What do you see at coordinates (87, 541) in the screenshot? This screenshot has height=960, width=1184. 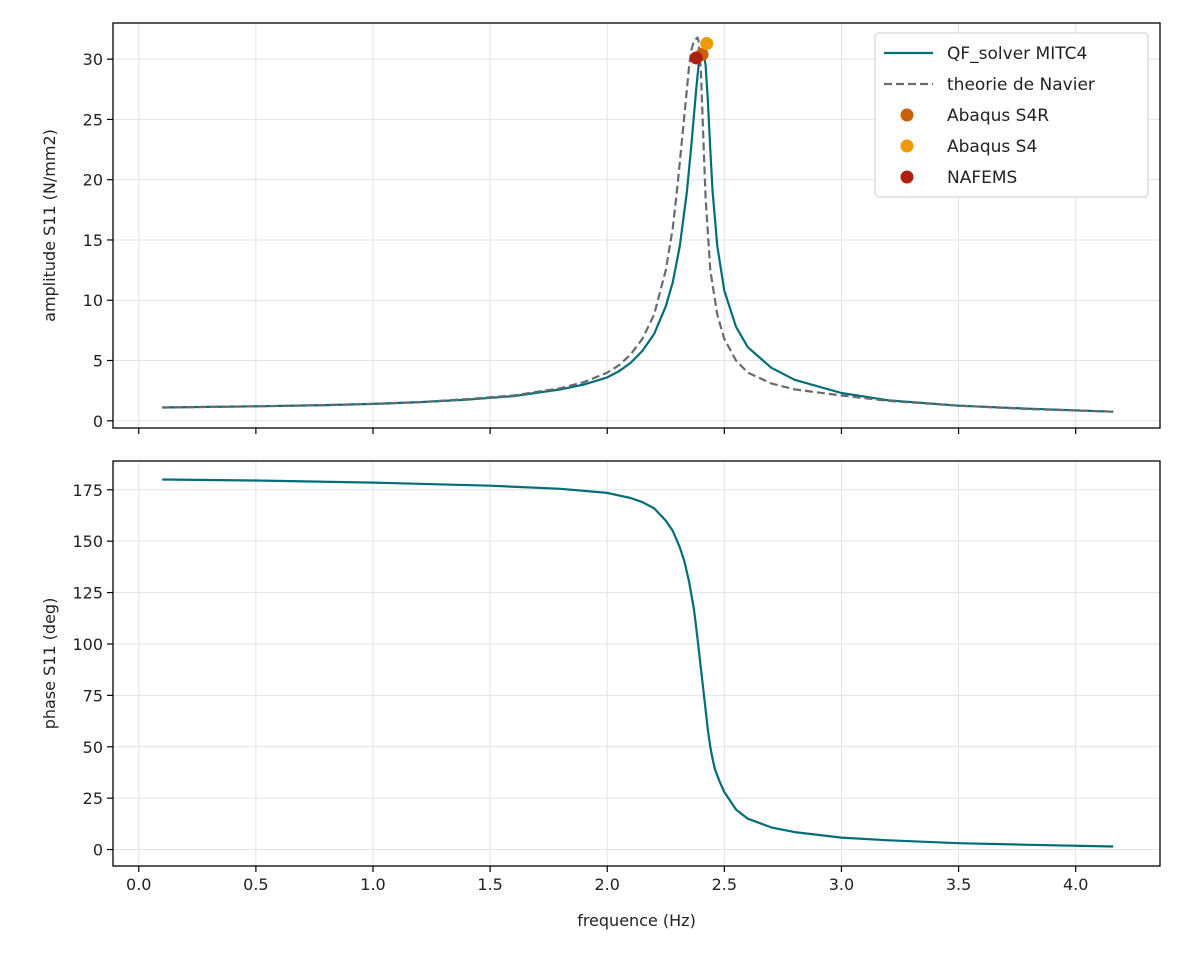 I see `y-tick-label: 150` at bounding box center [87, 541].